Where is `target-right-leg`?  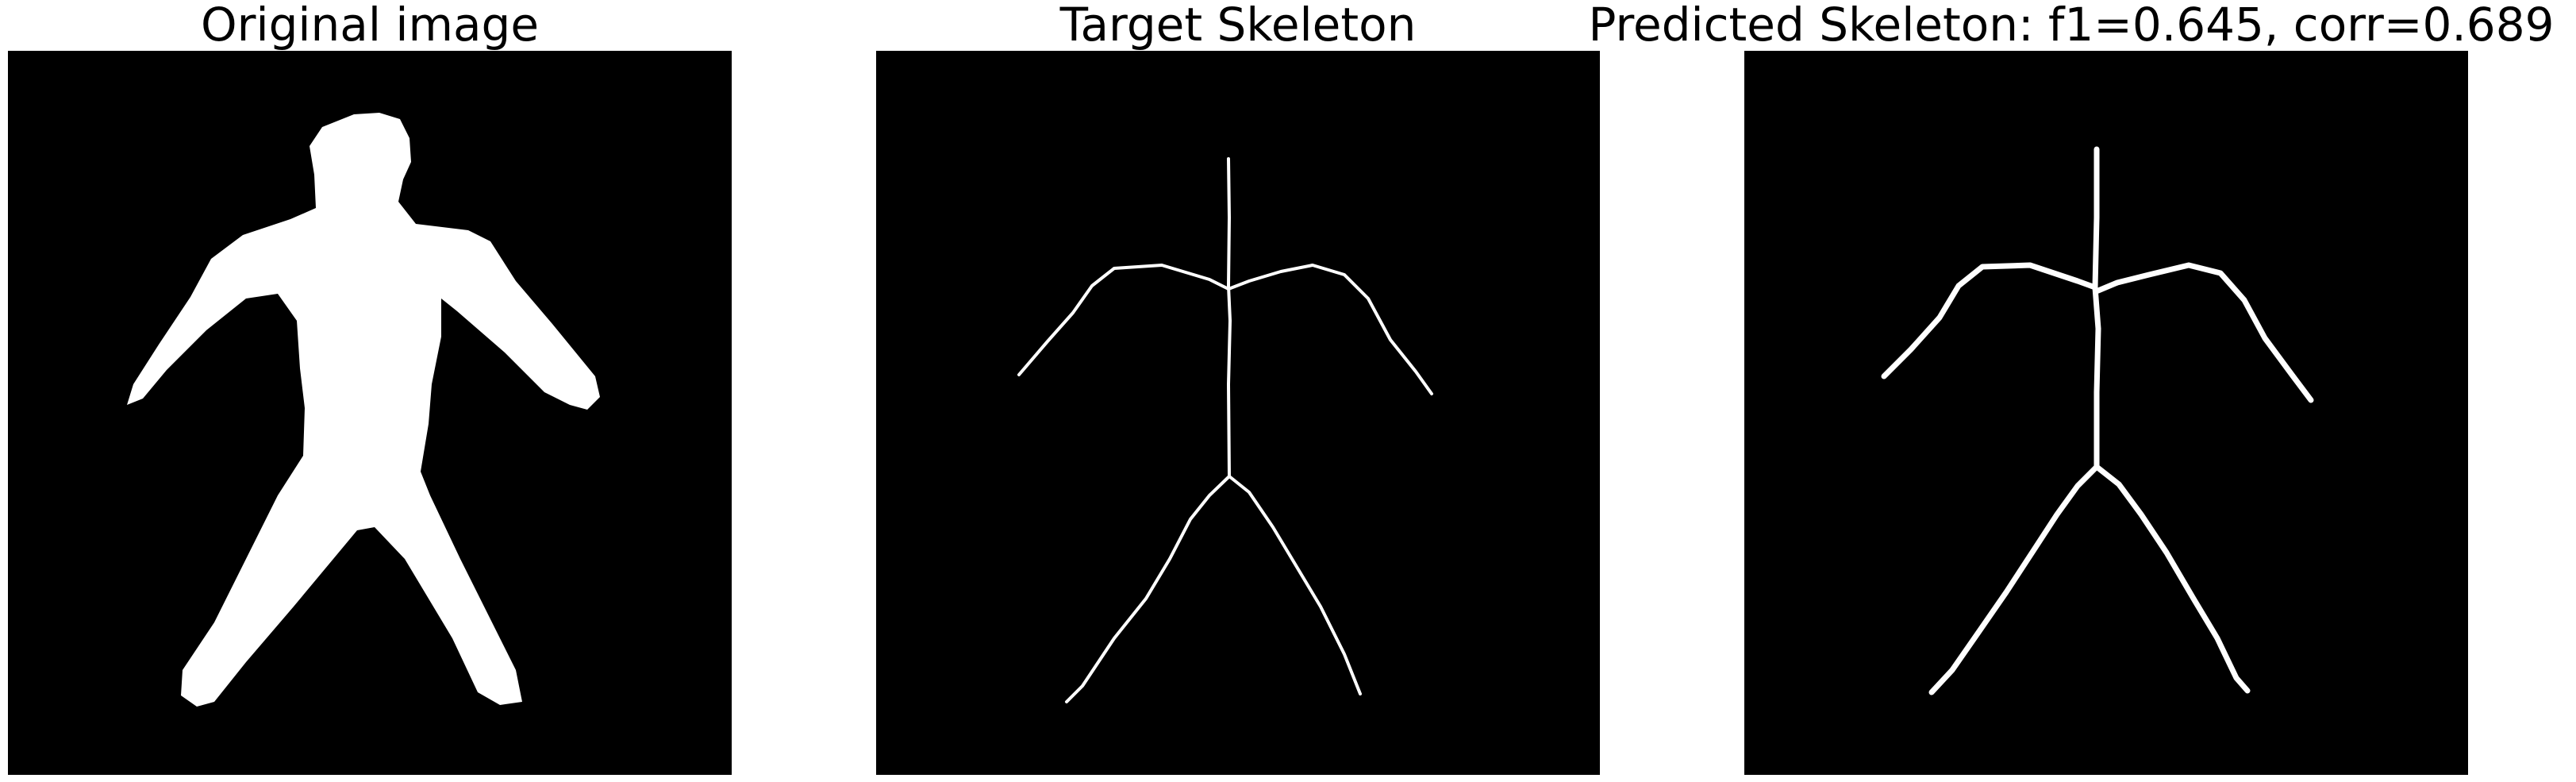 target-right-leg is located at coordinates (1295, 585).